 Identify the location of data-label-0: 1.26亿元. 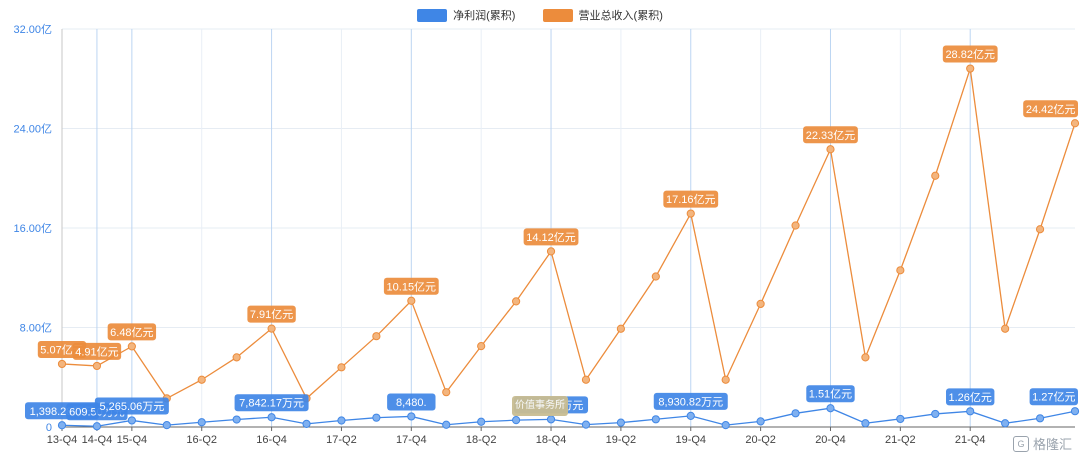
(969, 397).